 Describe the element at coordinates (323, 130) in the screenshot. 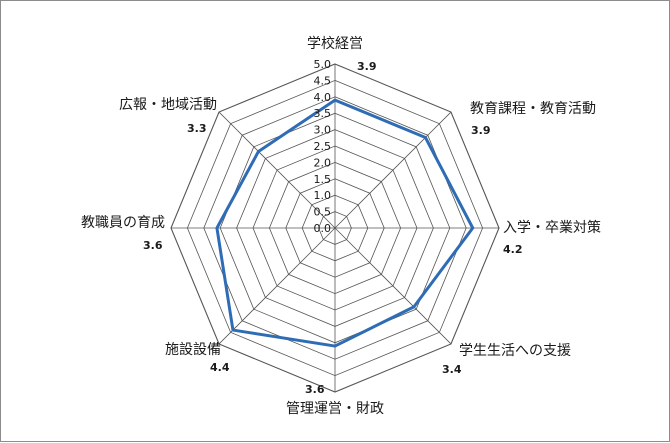

I see `tick-label: 3.0` at that location.